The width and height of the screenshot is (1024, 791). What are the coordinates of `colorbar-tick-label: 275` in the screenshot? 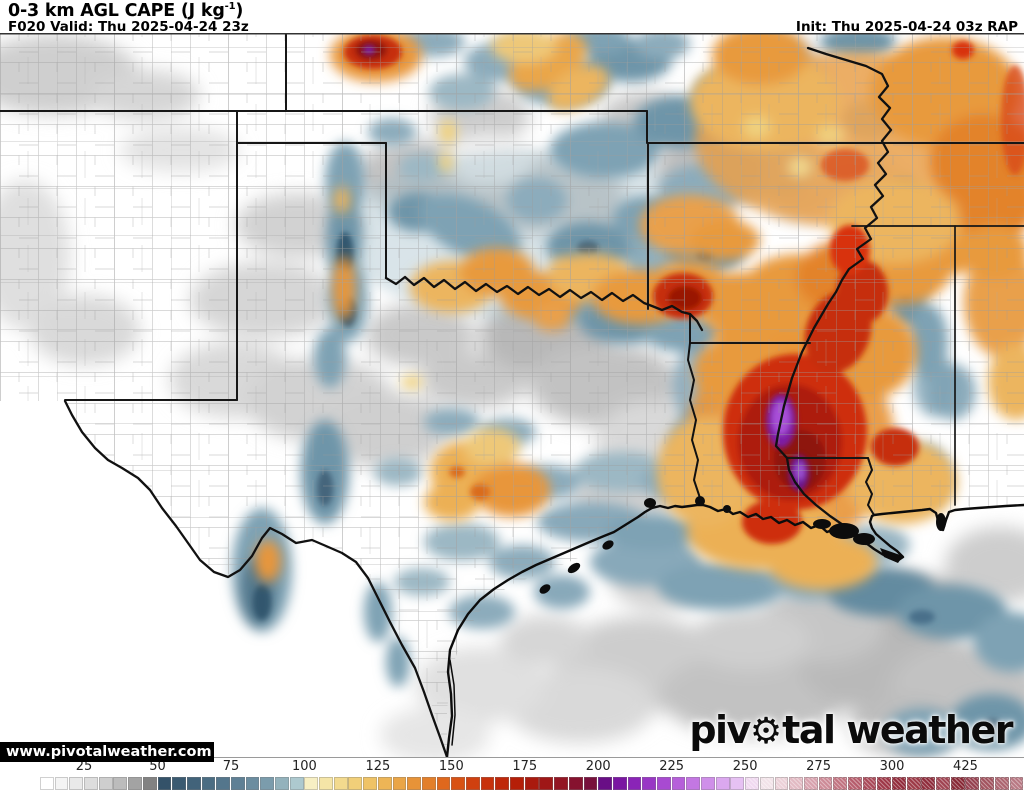 It's located at (818, 766).